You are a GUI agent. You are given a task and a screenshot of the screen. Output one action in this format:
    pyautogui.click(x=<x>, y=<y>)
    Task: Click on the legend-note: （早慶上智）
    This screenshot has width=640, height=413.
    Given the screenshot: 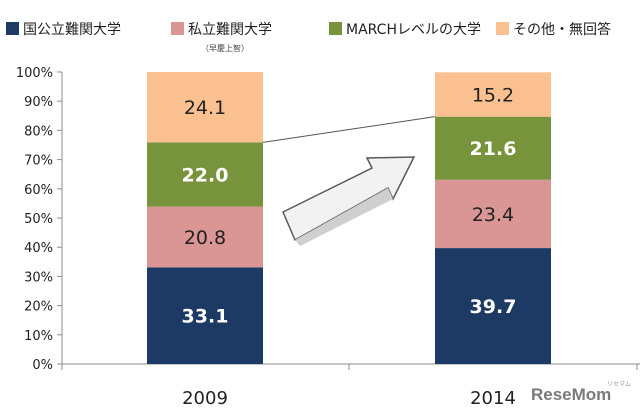 What is the action you would take?
    pyautogui.click(x=225, y=48)
    